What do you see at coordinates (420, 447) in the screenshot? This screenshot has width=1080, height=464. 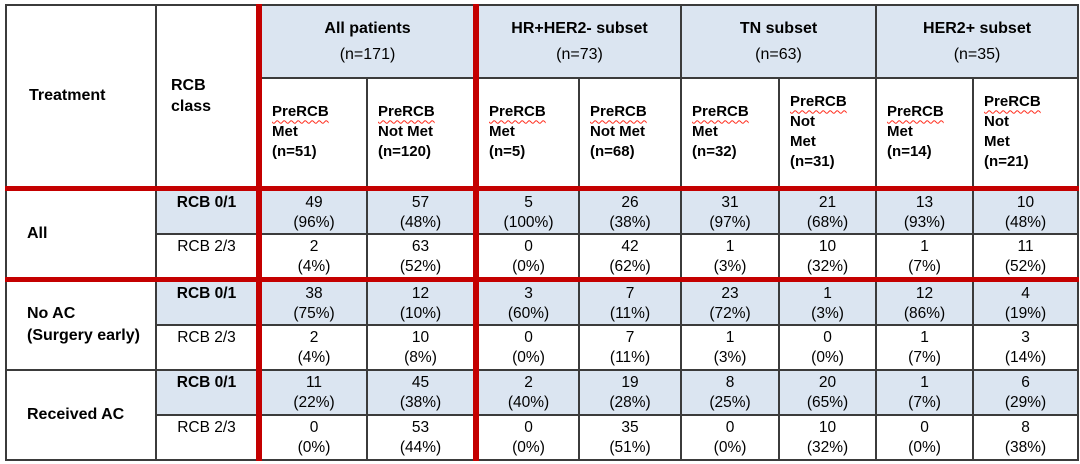 I see `percent-value: (44%)` at bounding box center [420, 447].